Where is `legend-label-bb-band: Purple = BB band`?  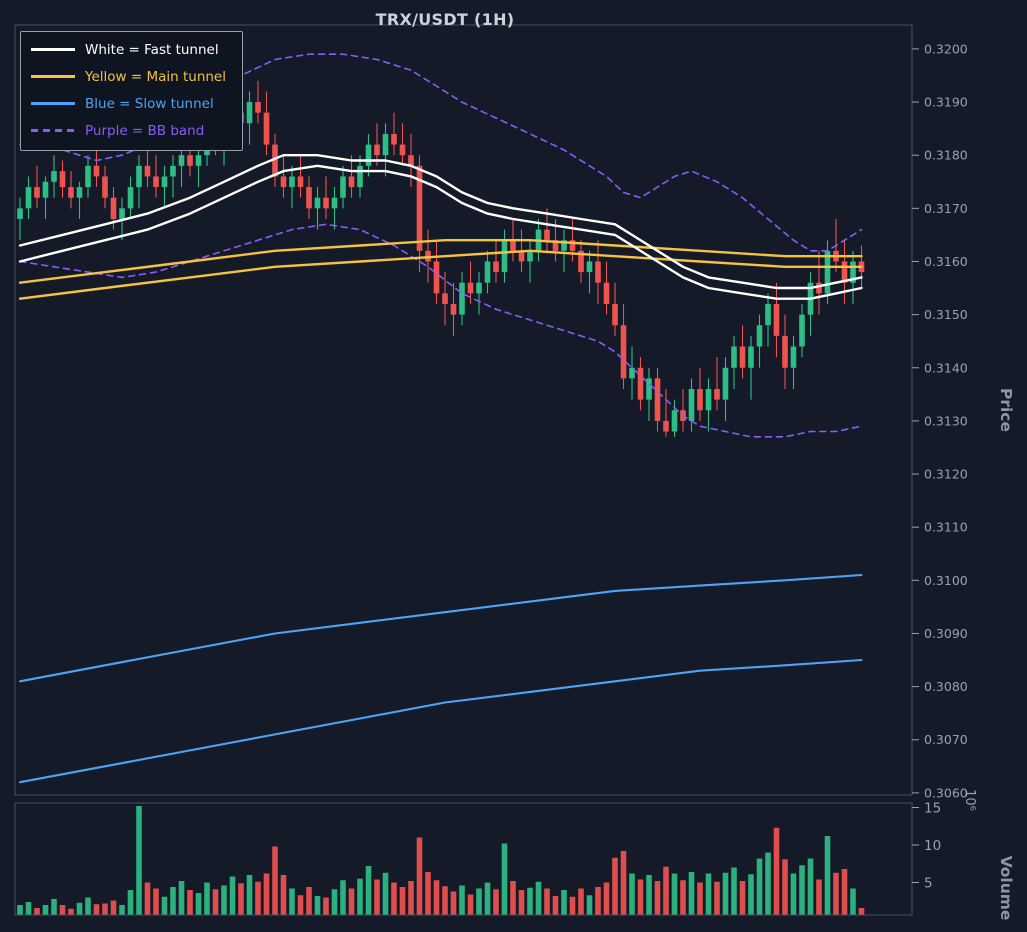 legend-label-bb-band: Purple = BB band is located at coordinates (145, 130).